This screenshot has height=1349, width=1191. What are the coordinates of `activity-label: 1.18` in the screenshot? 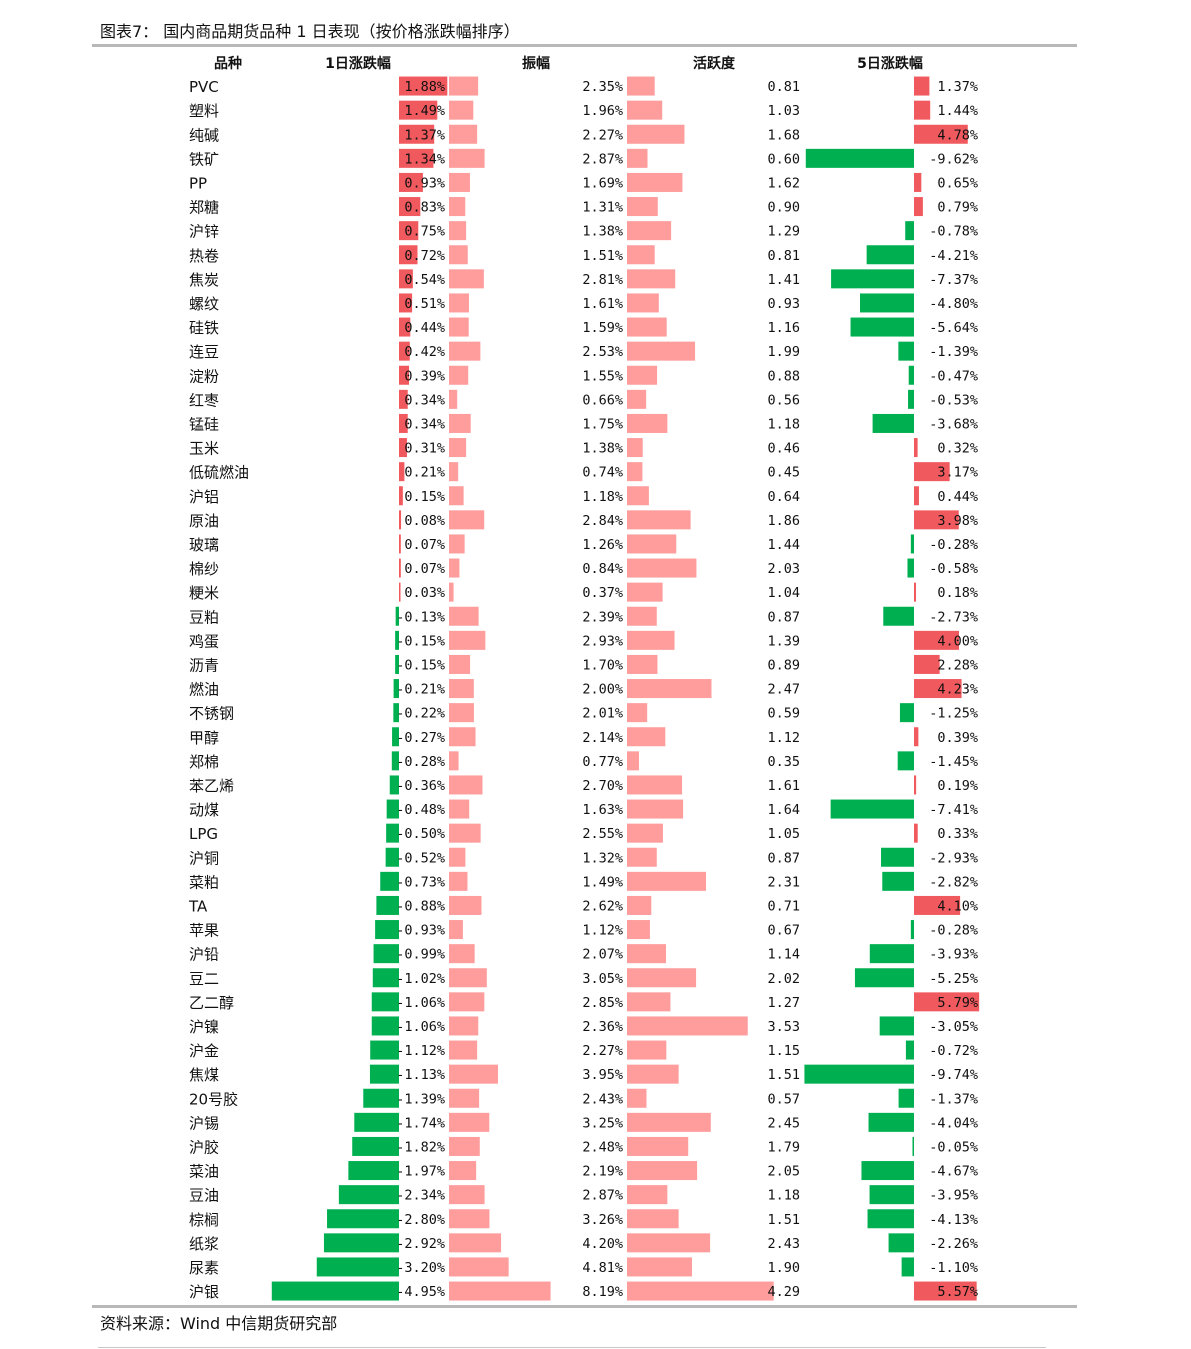 It's located at (783, 1196).